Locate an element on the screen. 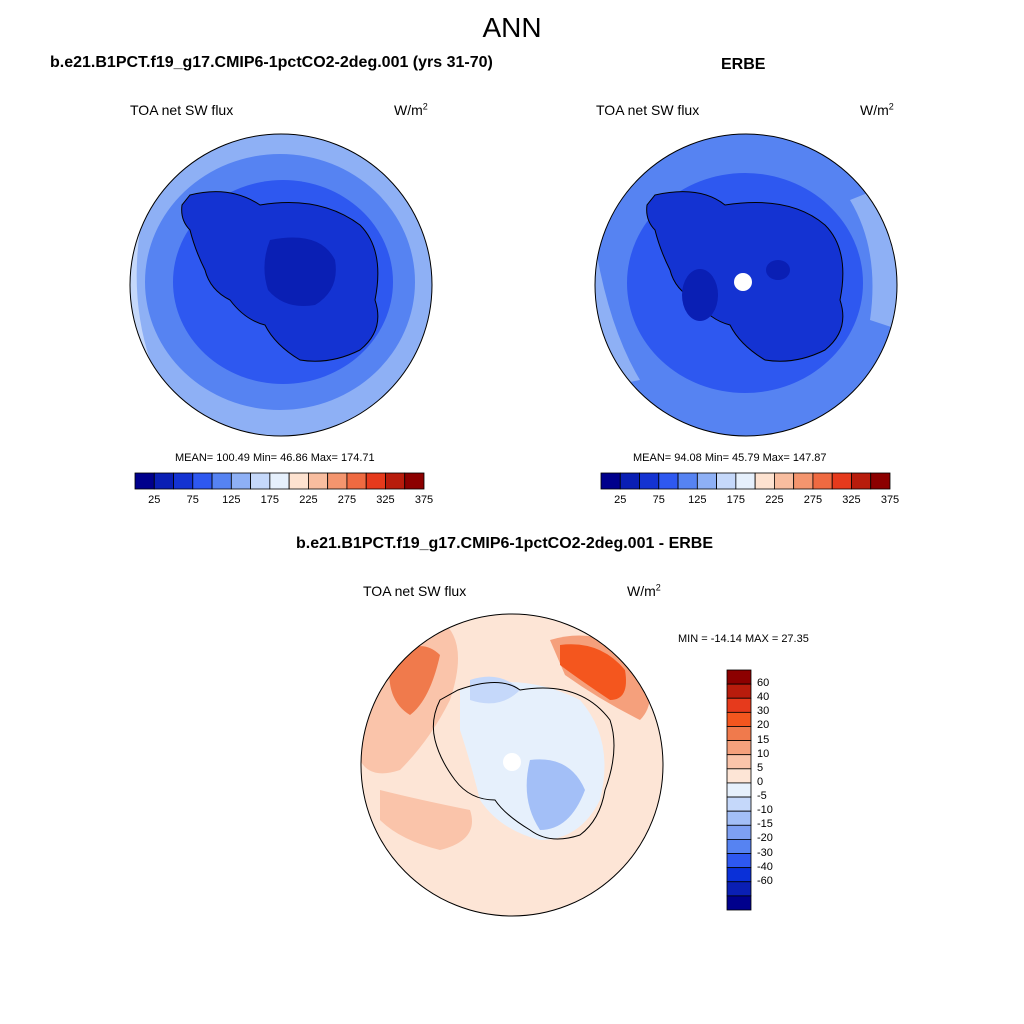 The image size is (1024, 1024). panel-3-variable: TOA net SW flux is located at coordinates (415, 591).